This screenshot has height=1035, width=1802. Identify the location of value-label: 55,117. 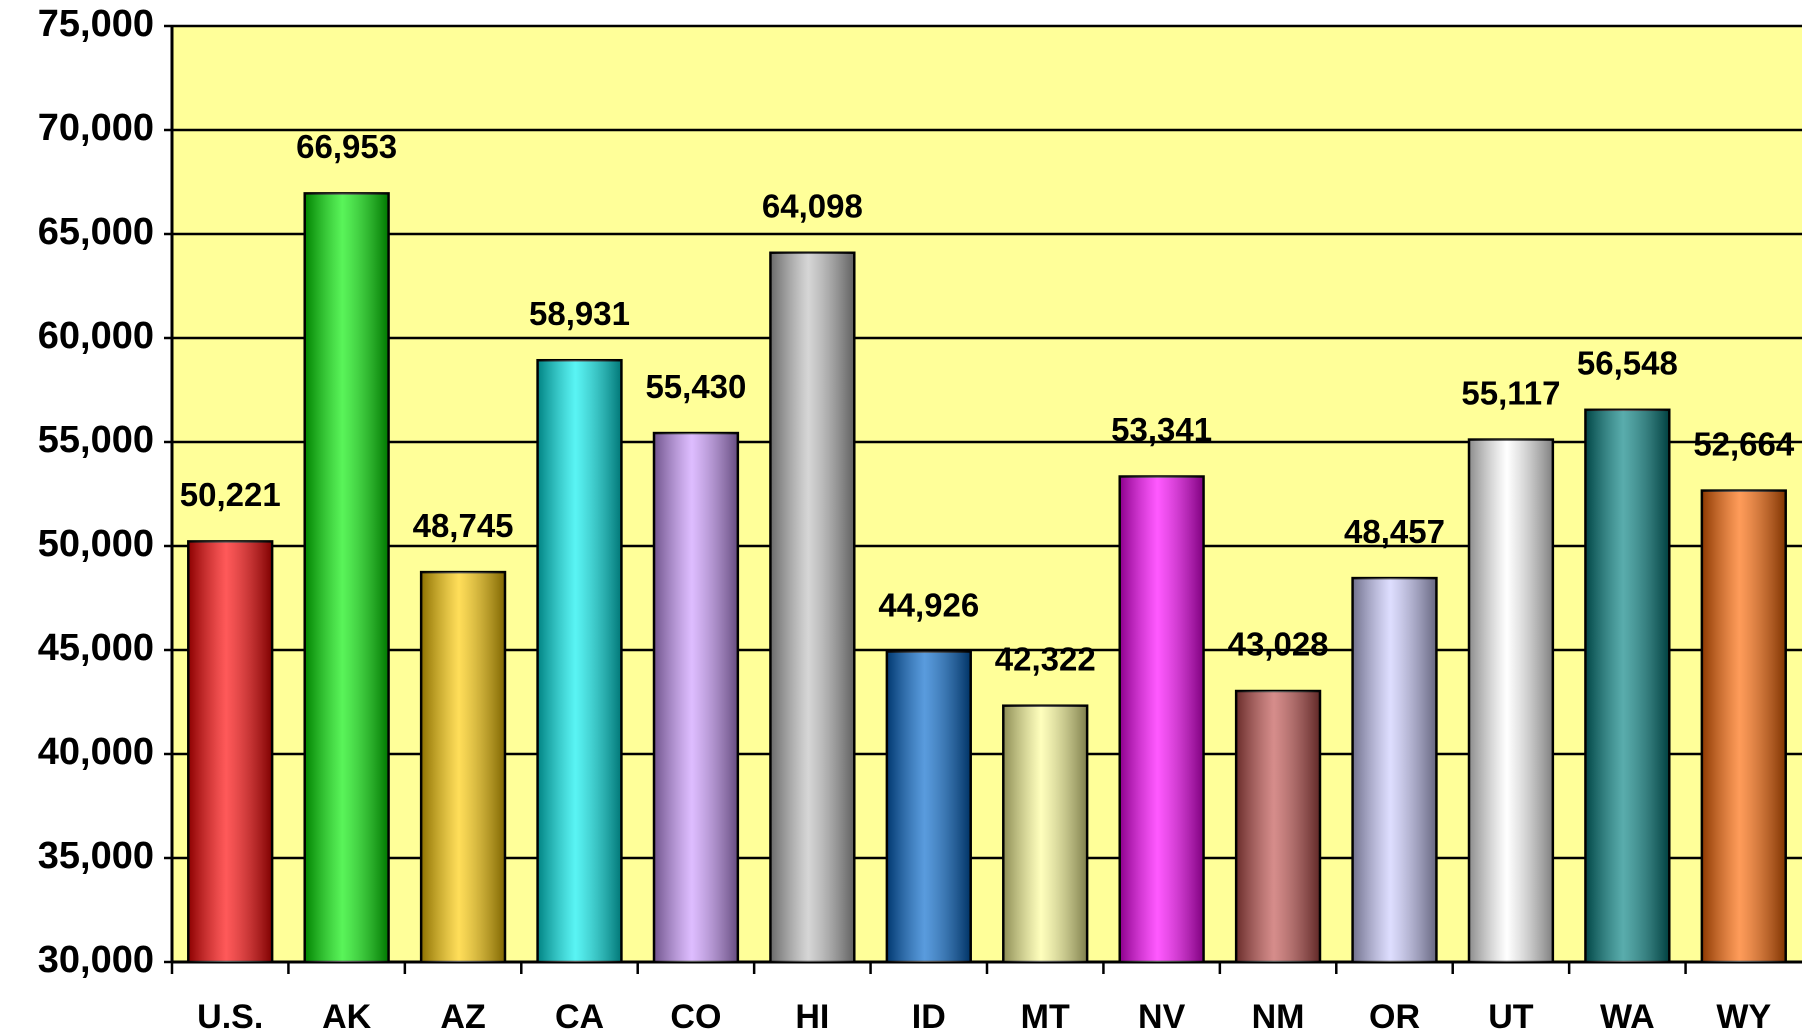
(1510, 392).